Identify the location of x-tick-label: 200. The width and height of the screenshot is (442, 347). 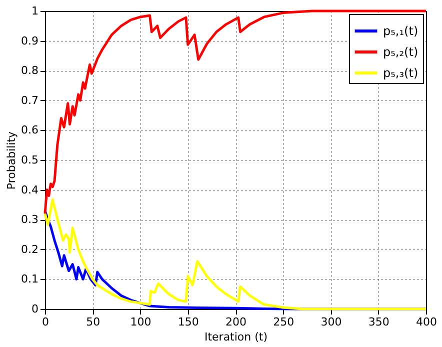
(236, 322).